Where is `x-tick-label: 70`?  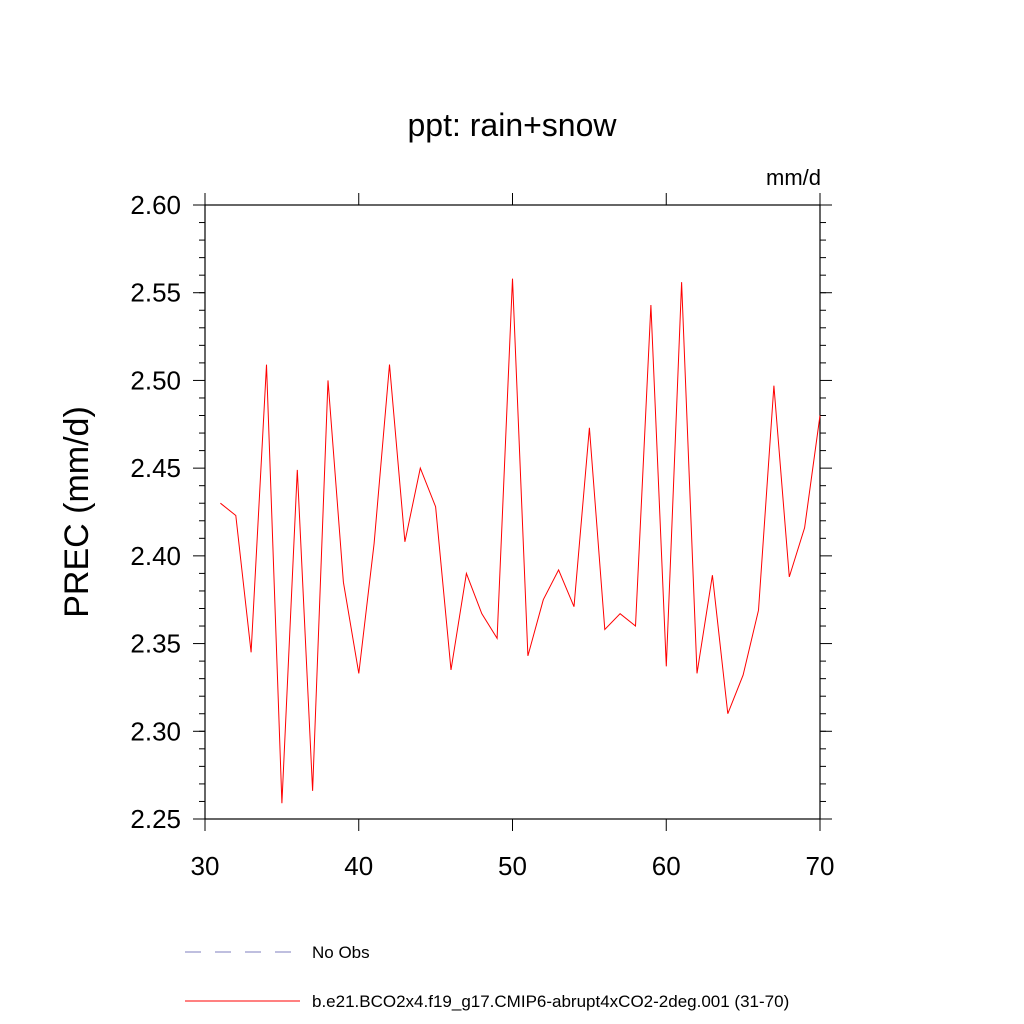 x-tick-label: 70 is located at coordinates (820, 866).